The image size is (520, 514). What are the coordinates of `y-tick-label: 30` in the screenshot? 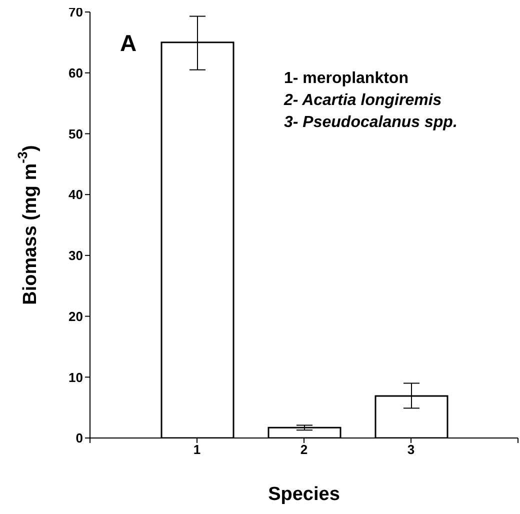 It's located at (75, 256).